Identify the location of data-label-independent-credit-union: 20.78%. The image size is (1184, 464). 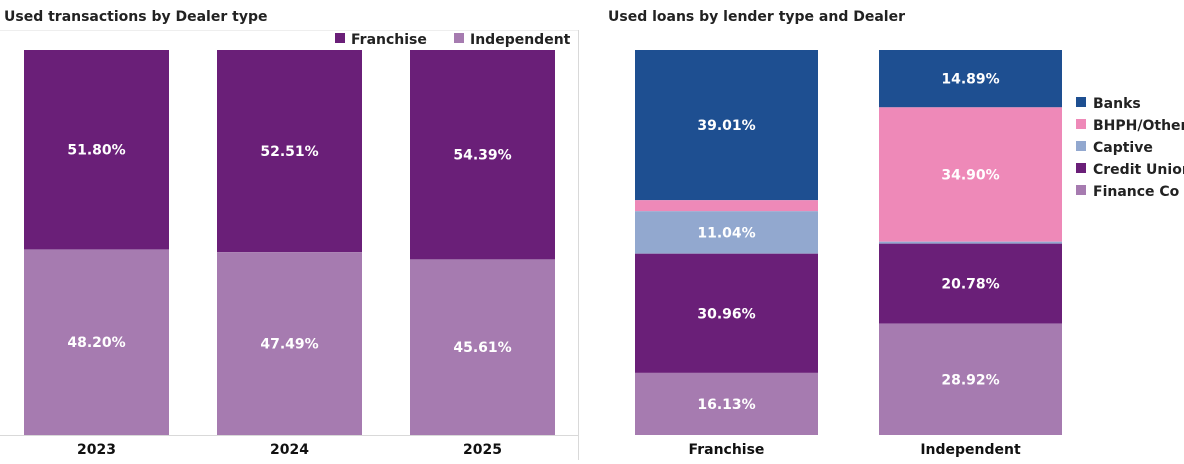
(970, 285).